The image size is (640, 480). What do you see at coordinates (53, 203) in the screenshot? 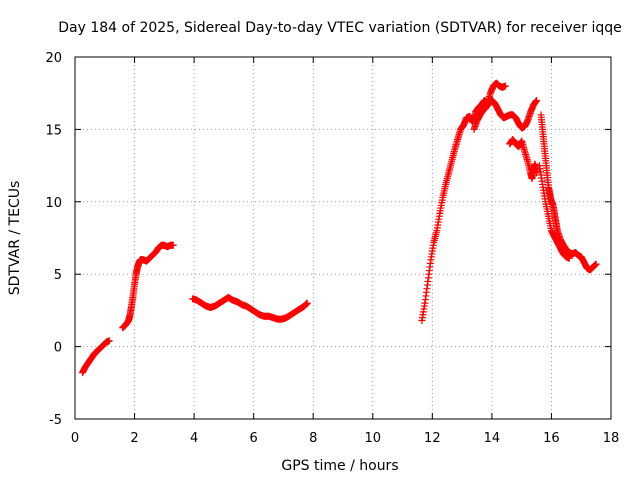
I see `y-tick-label: 10` at bounding box center [53, 203].